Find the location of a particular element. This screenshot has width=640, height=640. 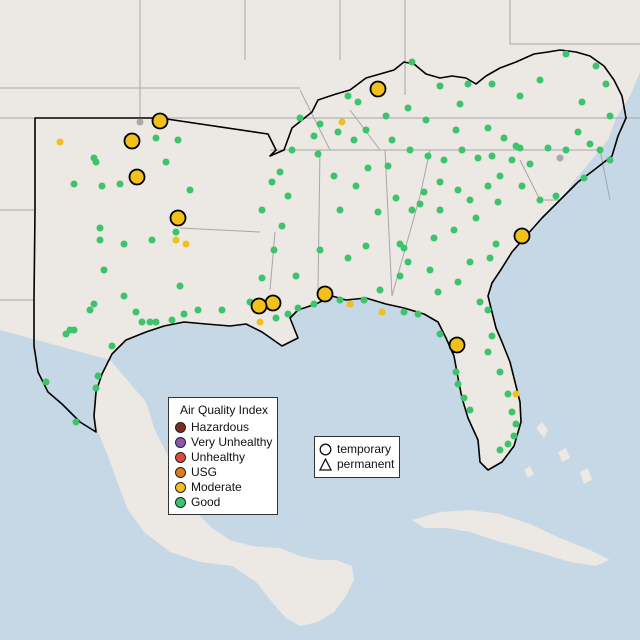

circle-icon is located at coordinates (325, 449).